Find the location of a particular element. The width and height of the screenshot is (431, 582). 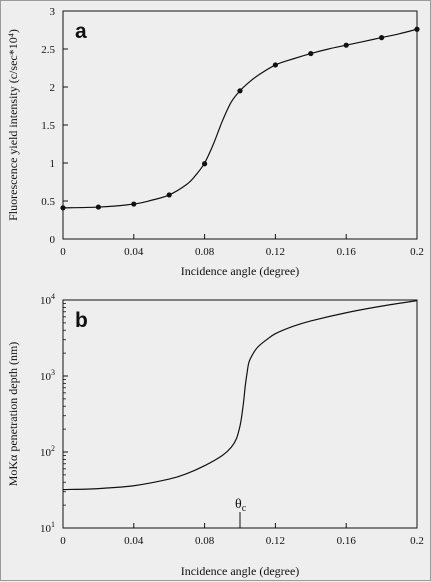

panel-a-y-axis-title: Fluorescence yield intensity (c/sec*10⁴) is located at coordinates (13, 125).